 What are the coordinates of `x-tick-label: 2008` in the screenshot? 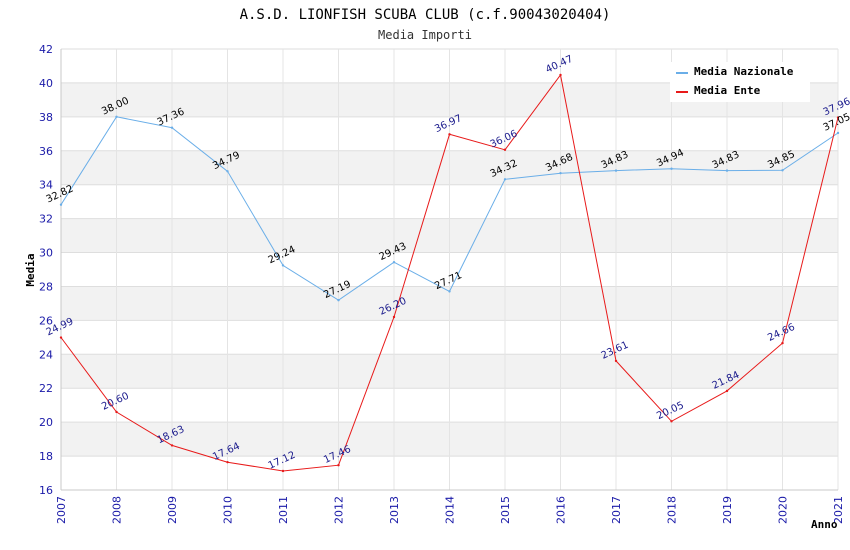 It's located at (117, 510).